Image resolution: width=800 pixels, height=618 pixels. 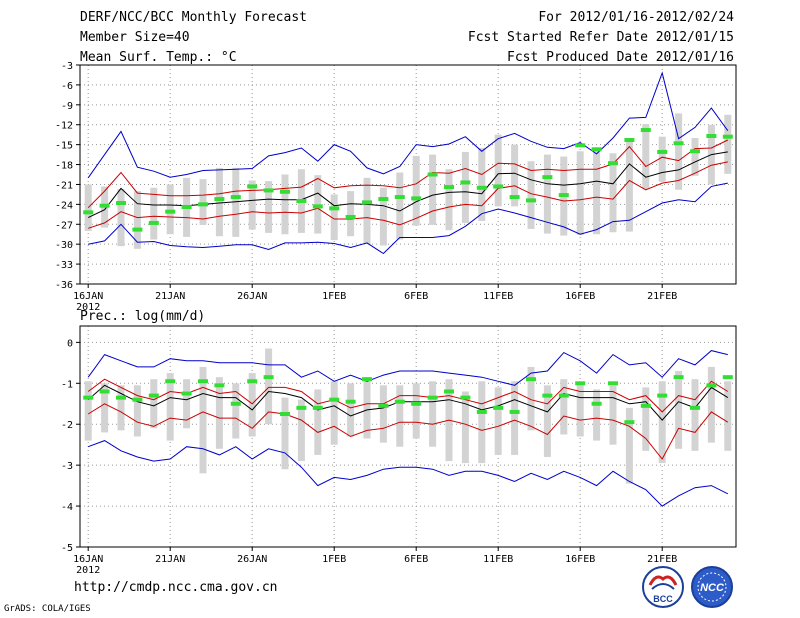 What do you see at coordinates (64, 205) in the screenshot?
I see `y-tick-label: -24` at bounding box center [64, 205].